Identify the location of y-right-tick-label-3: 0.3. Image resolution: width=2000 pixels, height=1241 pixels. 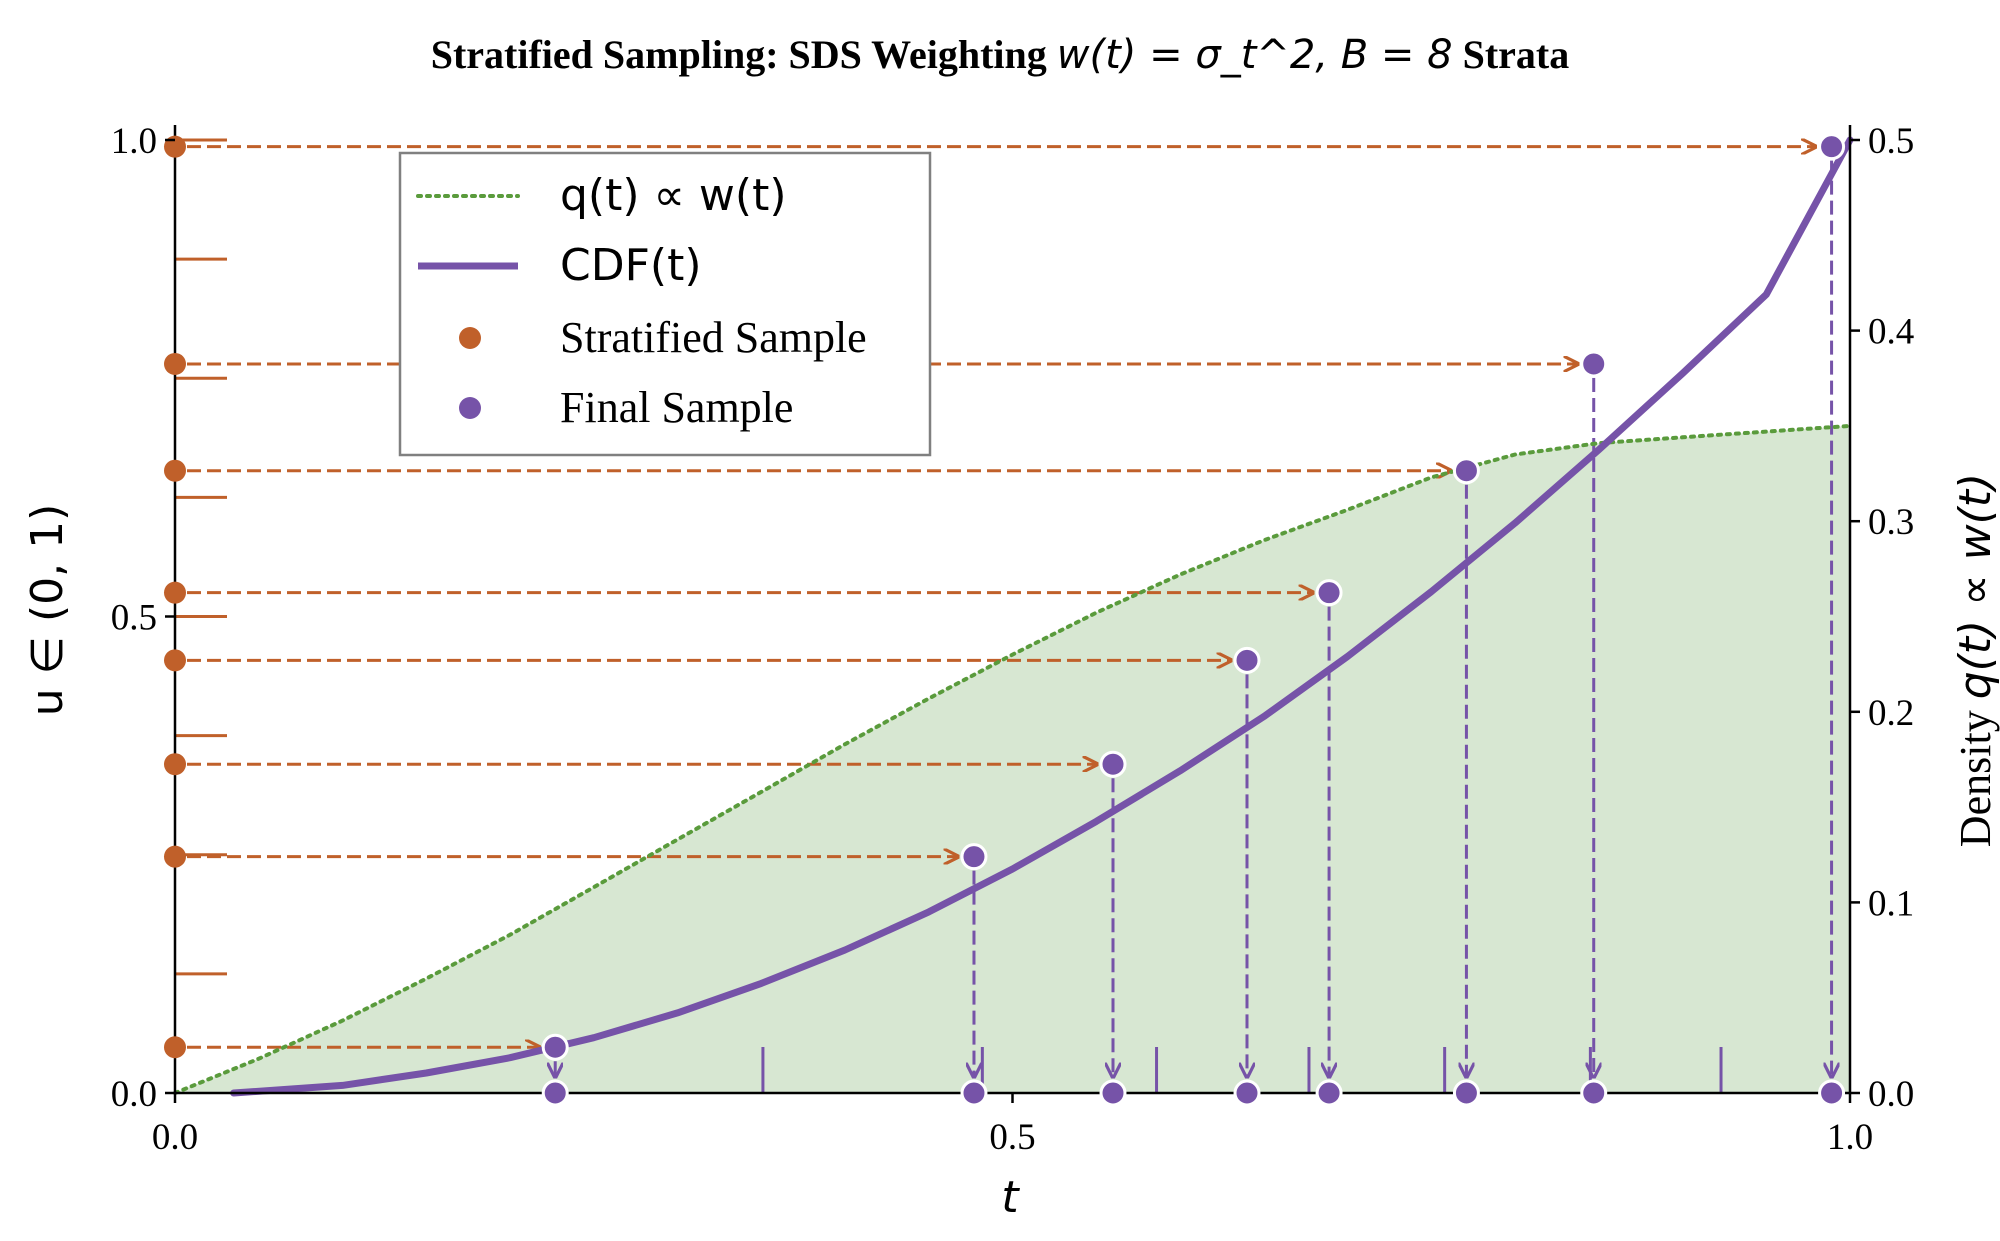
(1891, 522).